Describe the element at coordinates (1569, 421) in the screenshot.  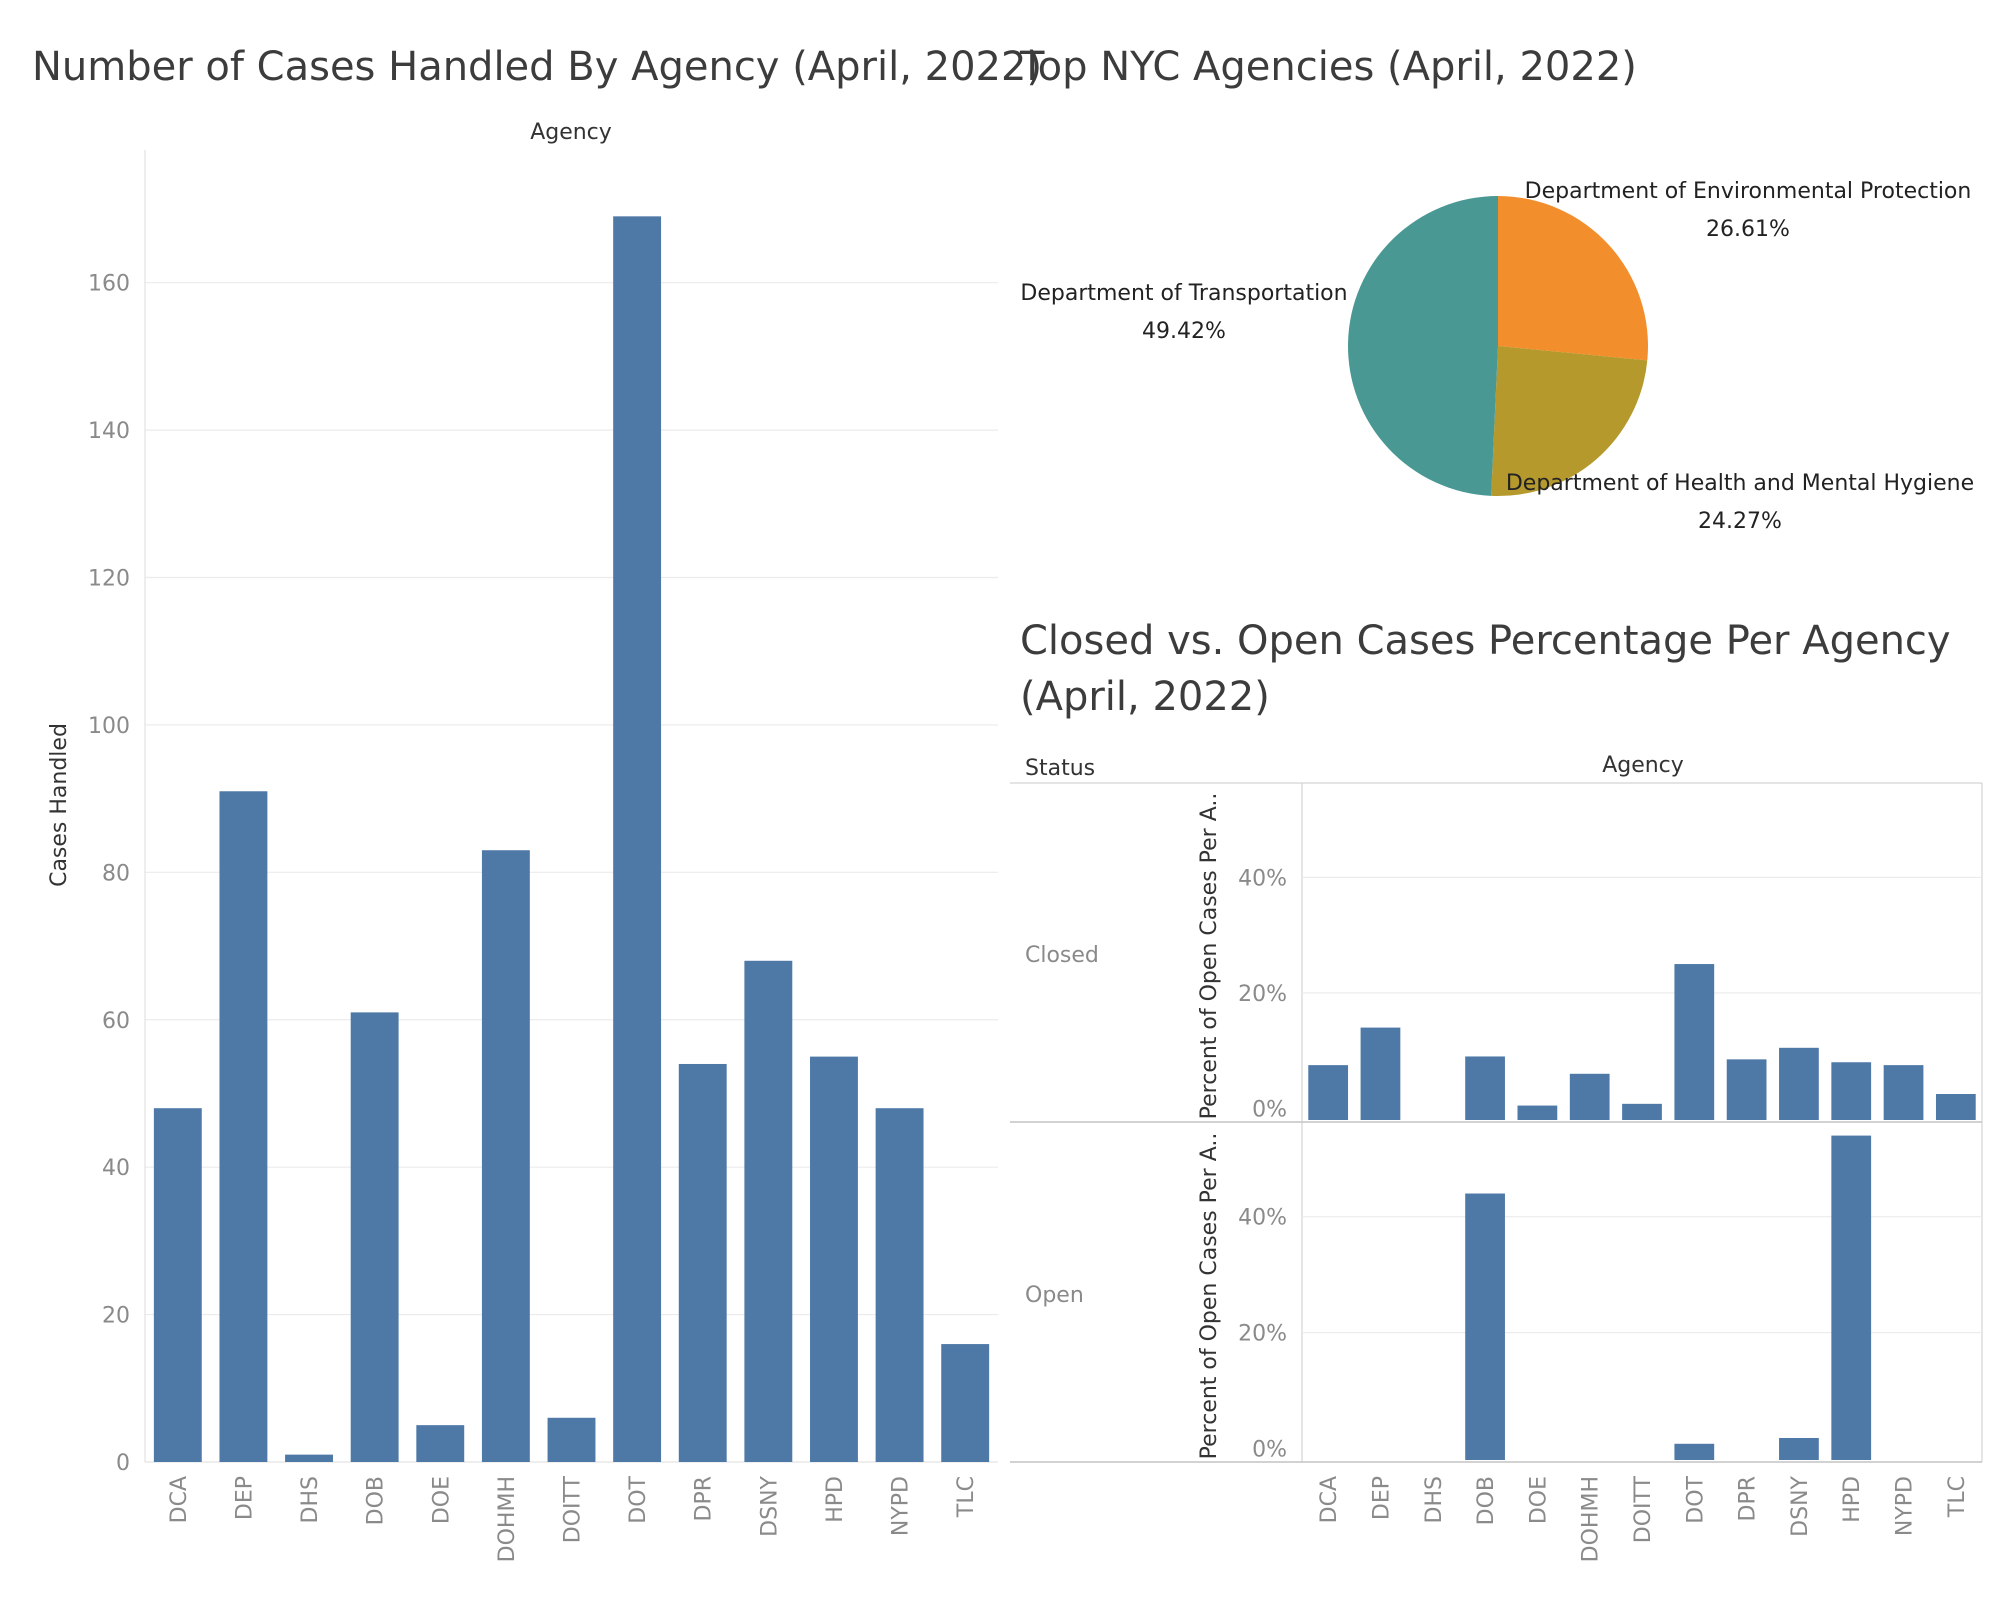
I see `pie-slice-department-of-health-and-mental-hygiene` at that location.